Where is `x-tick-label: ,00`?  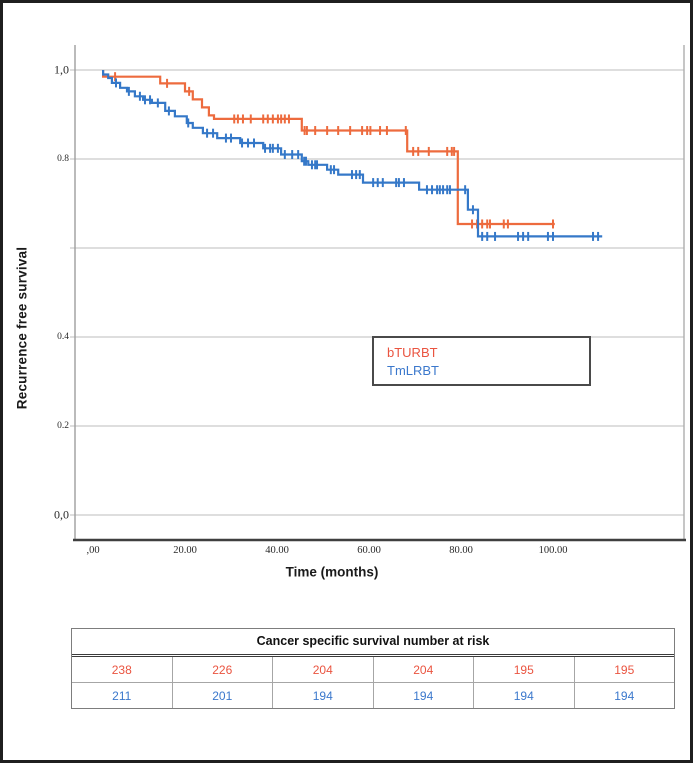
x-tick-label: ,00 is located at coordinates (93, 550).